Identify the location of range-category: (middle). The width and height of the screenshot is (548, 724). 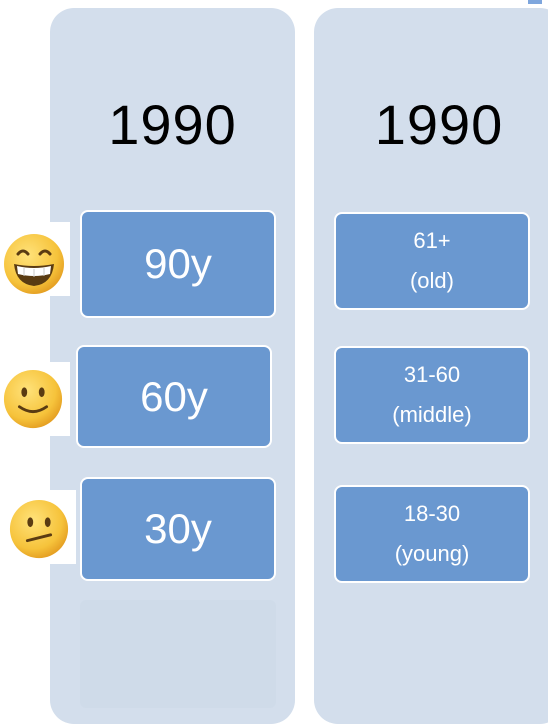
(432, 414).